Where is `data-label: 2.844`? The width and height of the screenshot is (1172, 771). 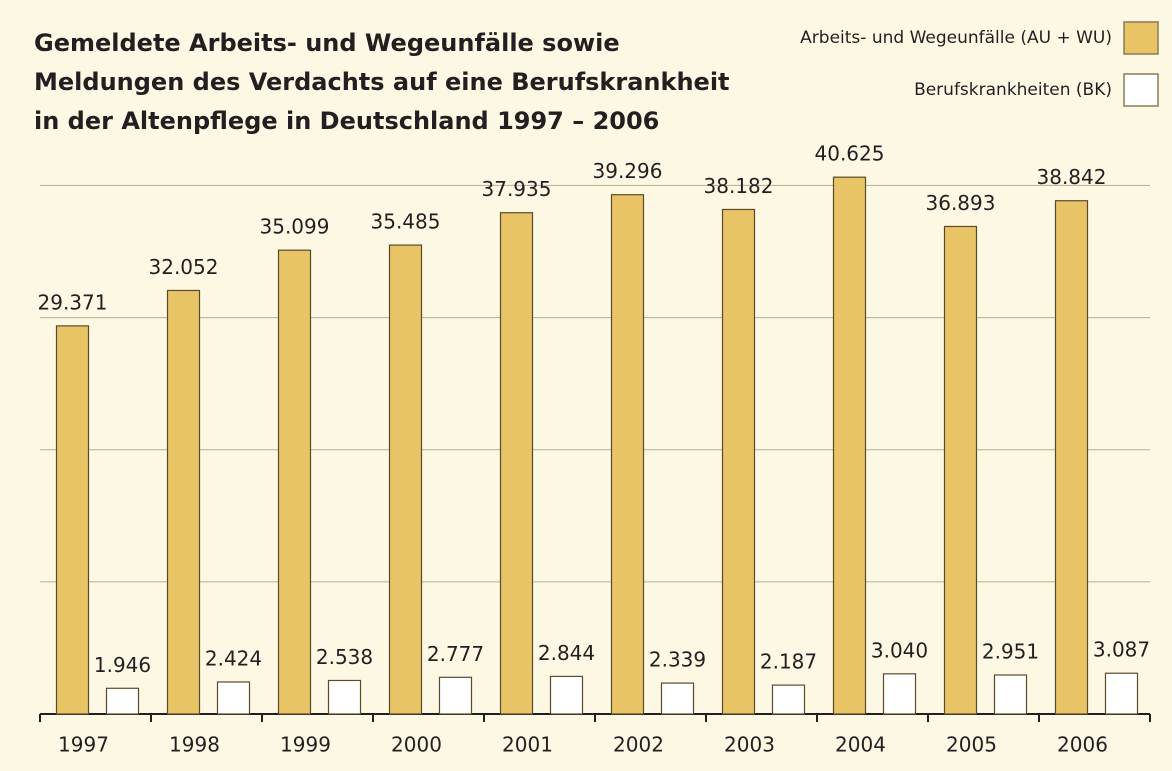 data-label: 2.844 is located at coordinates (566, 653).